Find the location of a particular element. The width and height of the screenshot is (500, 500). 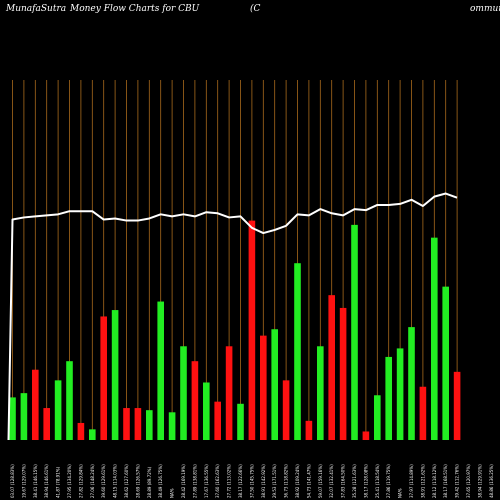

x-label-29: 32.07 (132.41%) is located at coordinates (331, 481).